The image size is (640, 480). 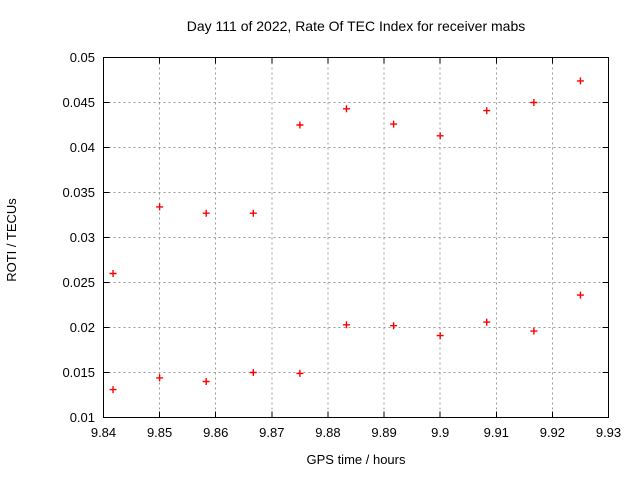 I want to click on y-tick-label: 0.045, so click(x=78, y=102).